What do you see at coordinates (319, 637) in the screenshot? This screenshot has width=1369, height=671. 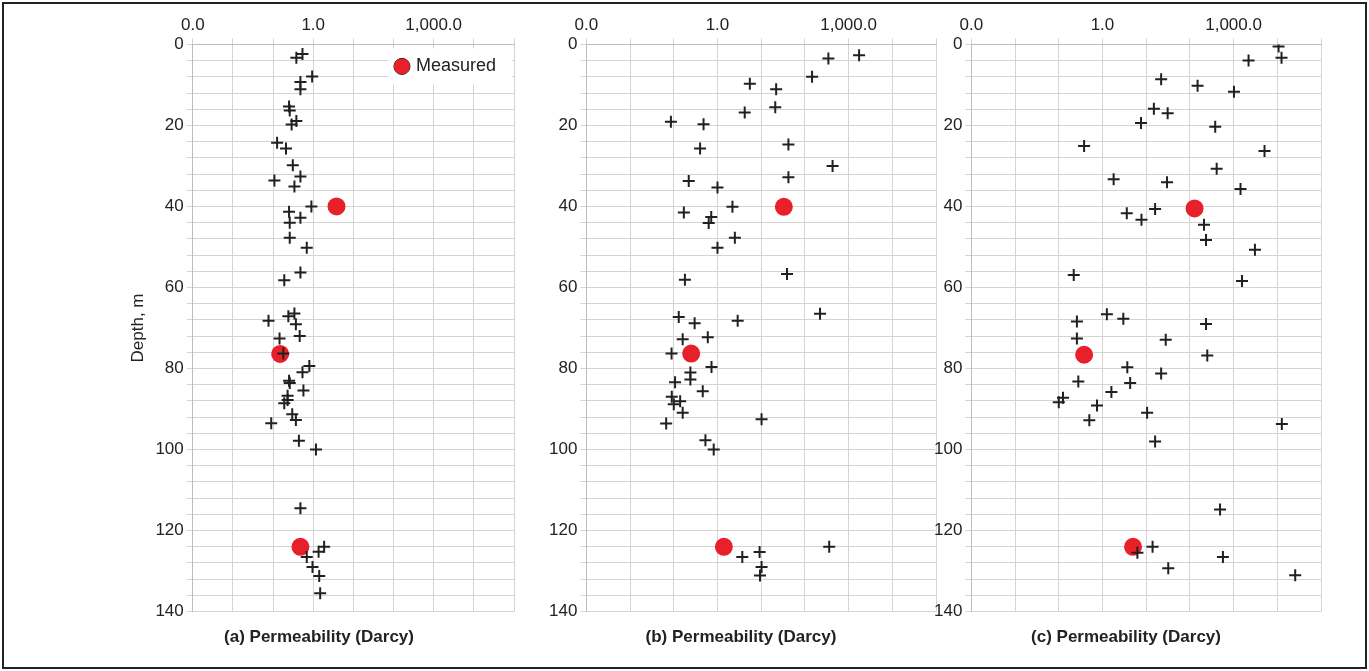 I see `x-axis-title: (a) Permeability (Darcy)` at bounding box center [319, 637].